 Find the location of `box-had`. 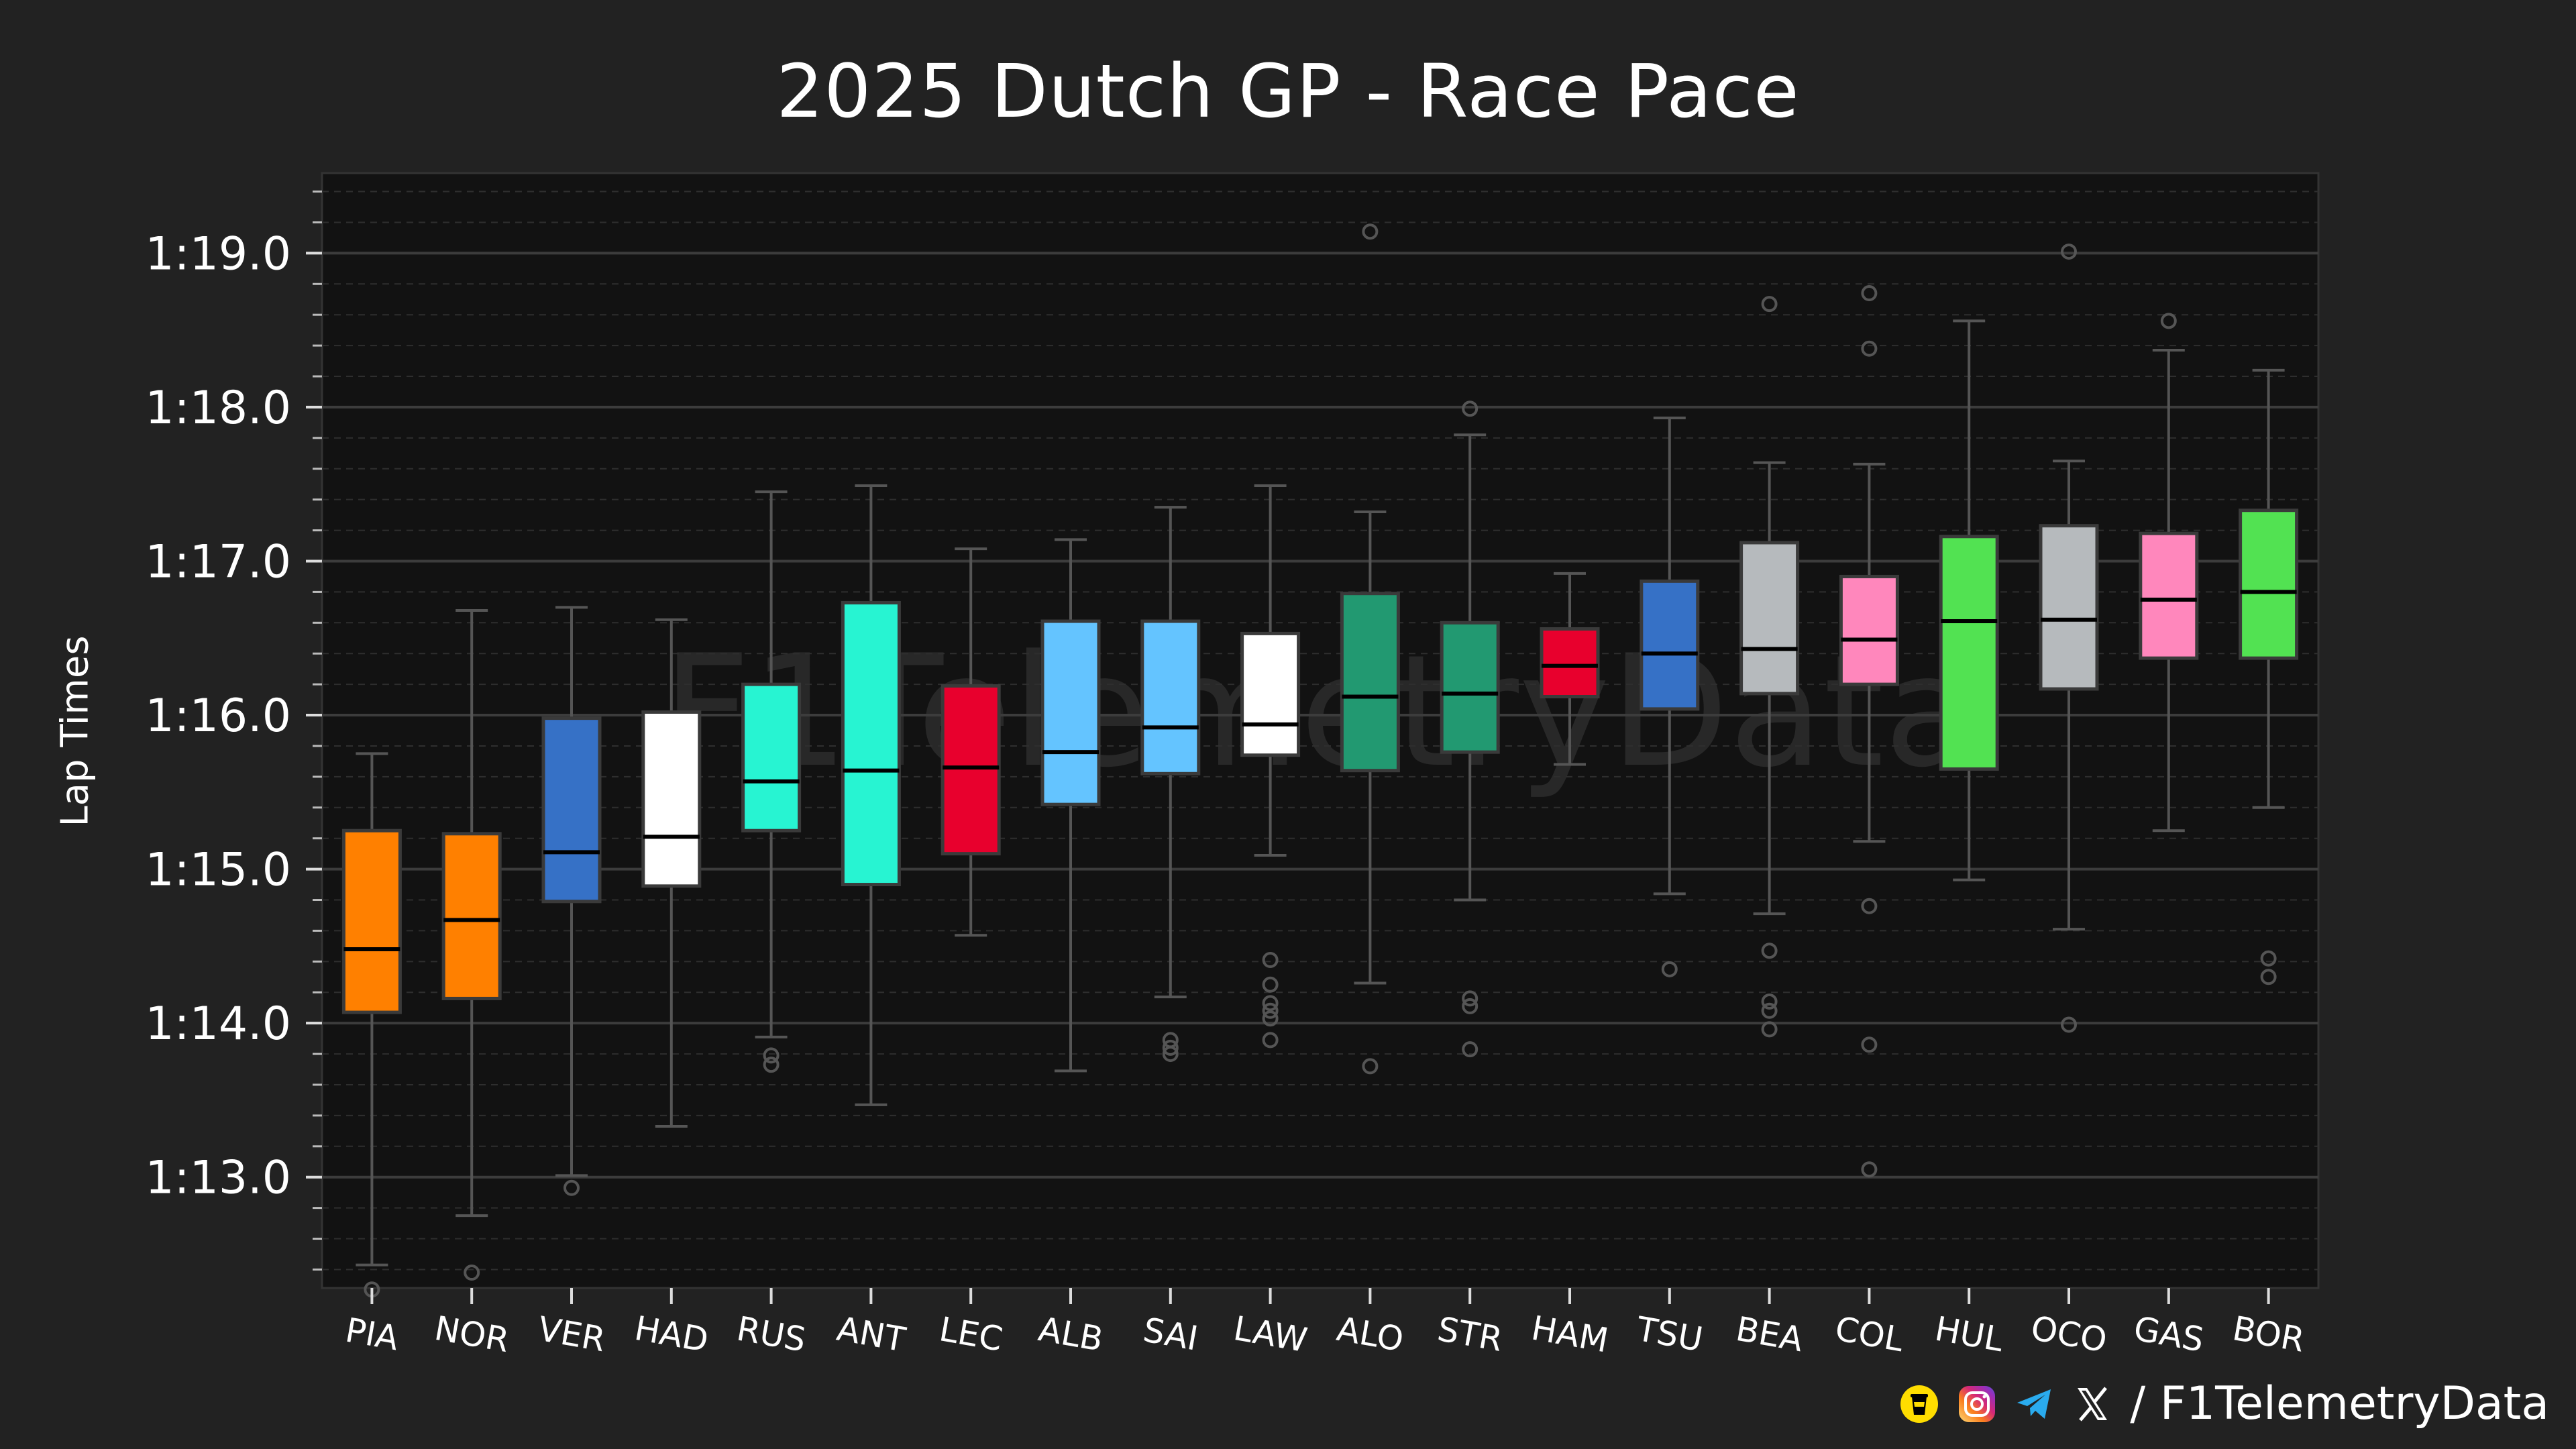

box-had is located at coordinates (671, 873).